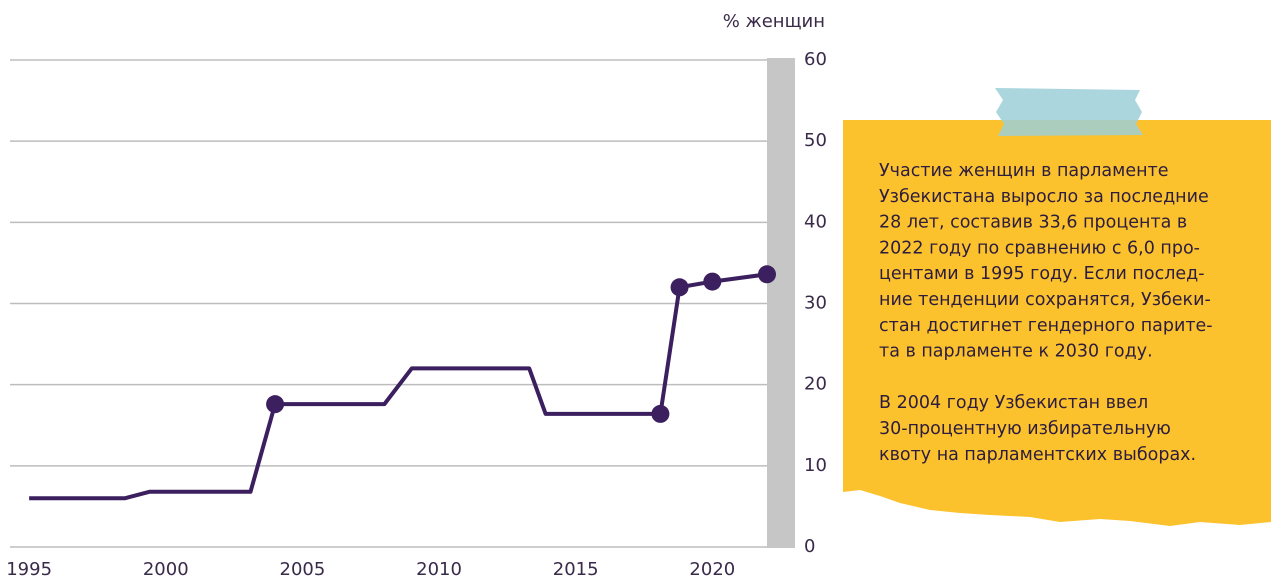 This screenshot has height=584, width=1271. I want to click on note-text: квоту на парламентских выборах., so click(1037, 455).